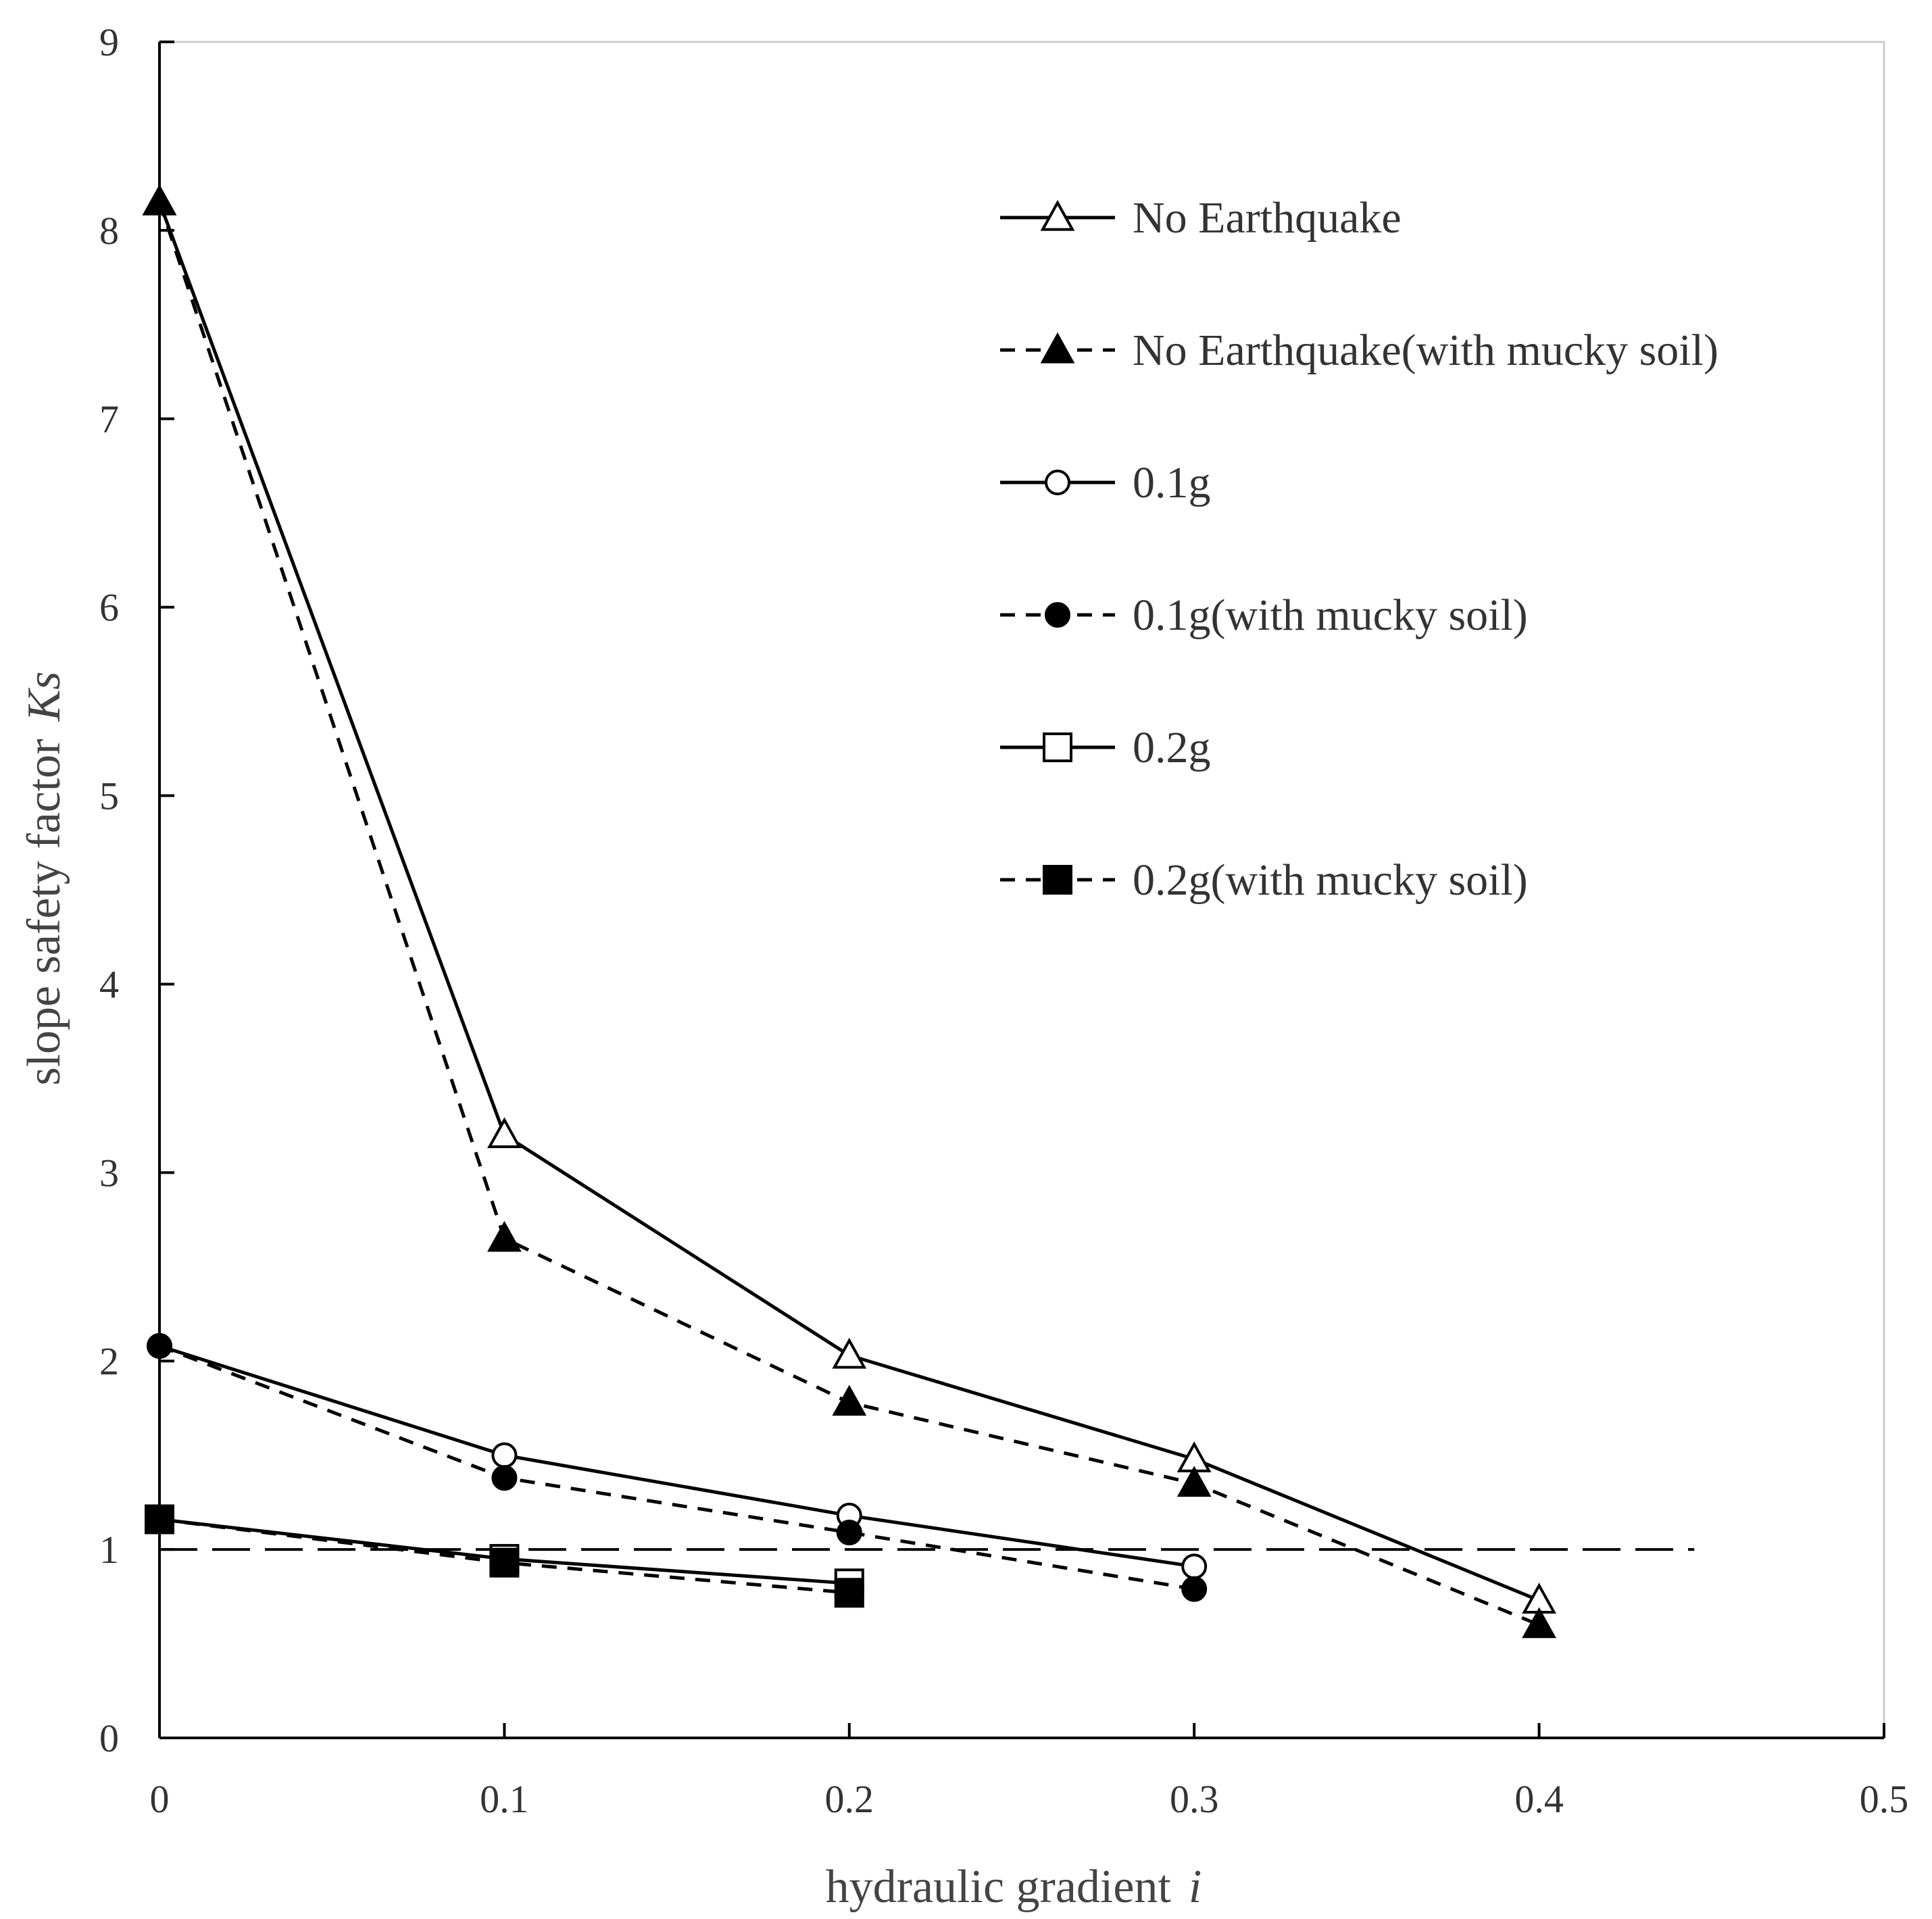 This screenshot has width=1932, height=1919. What do you see at coordinates (1885, 1799) in the screenshot?
I see `x-tick-label: 0.5` at bounding box center [1885, 1799].